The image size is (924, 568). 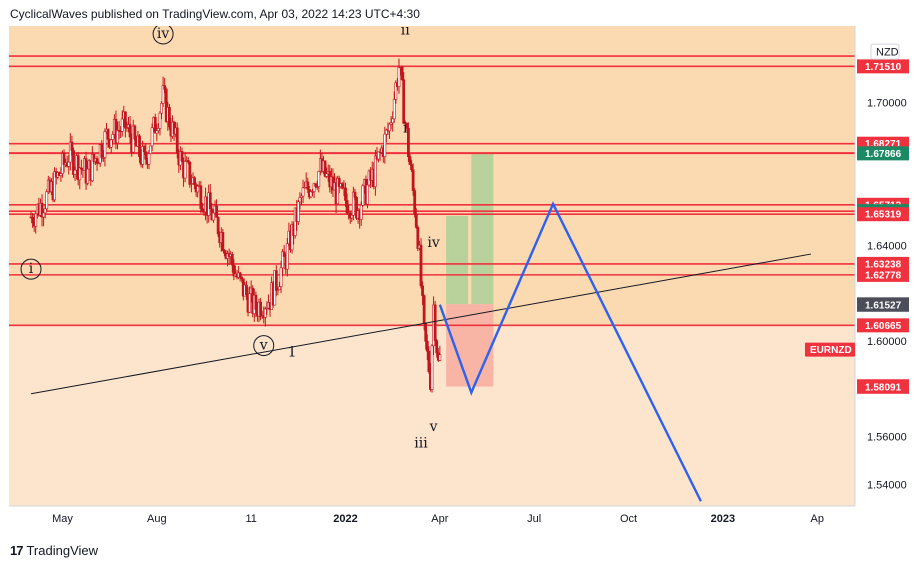 I want to click on time-axis: May Aug 11 2022 Apr Jul Oct 2023 Ap, so click(x=438, y=519).